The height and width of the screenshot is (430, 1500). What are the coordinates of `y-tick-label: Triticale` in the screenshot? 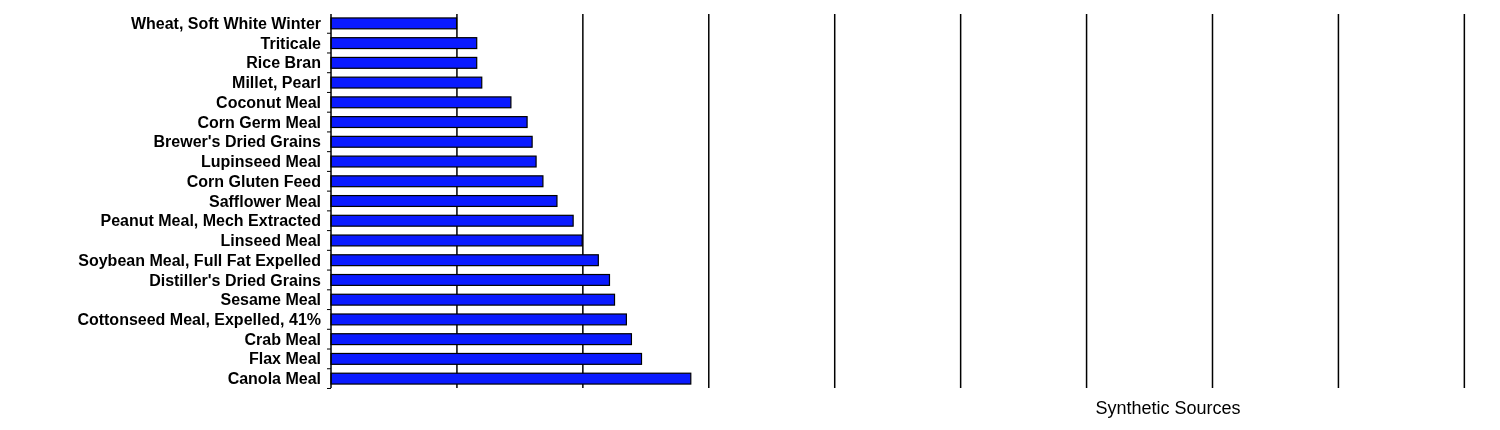 It's located at (291, 43).